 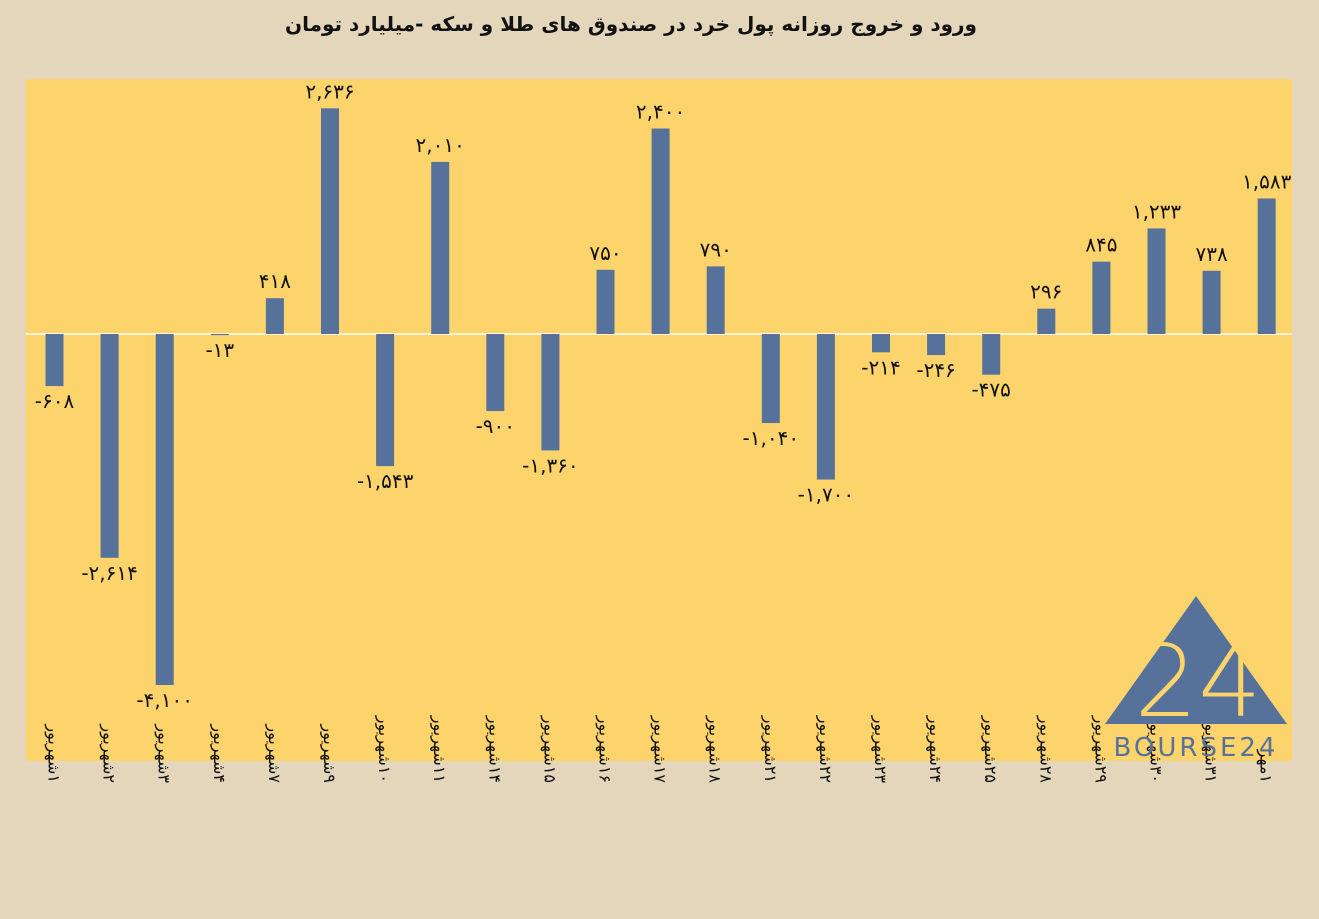 I want to click on value-label-10: -۱,۳۶۰, so click(x=550, y=465).